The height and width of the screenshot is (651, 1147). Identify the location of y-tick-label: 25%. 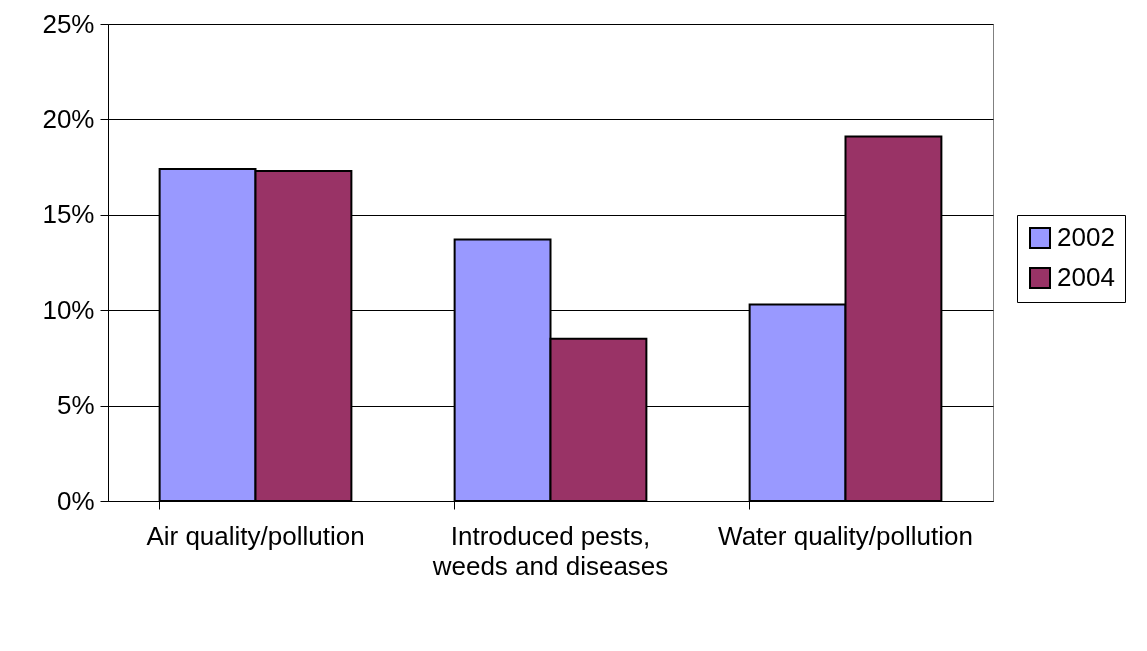
(68, 23).